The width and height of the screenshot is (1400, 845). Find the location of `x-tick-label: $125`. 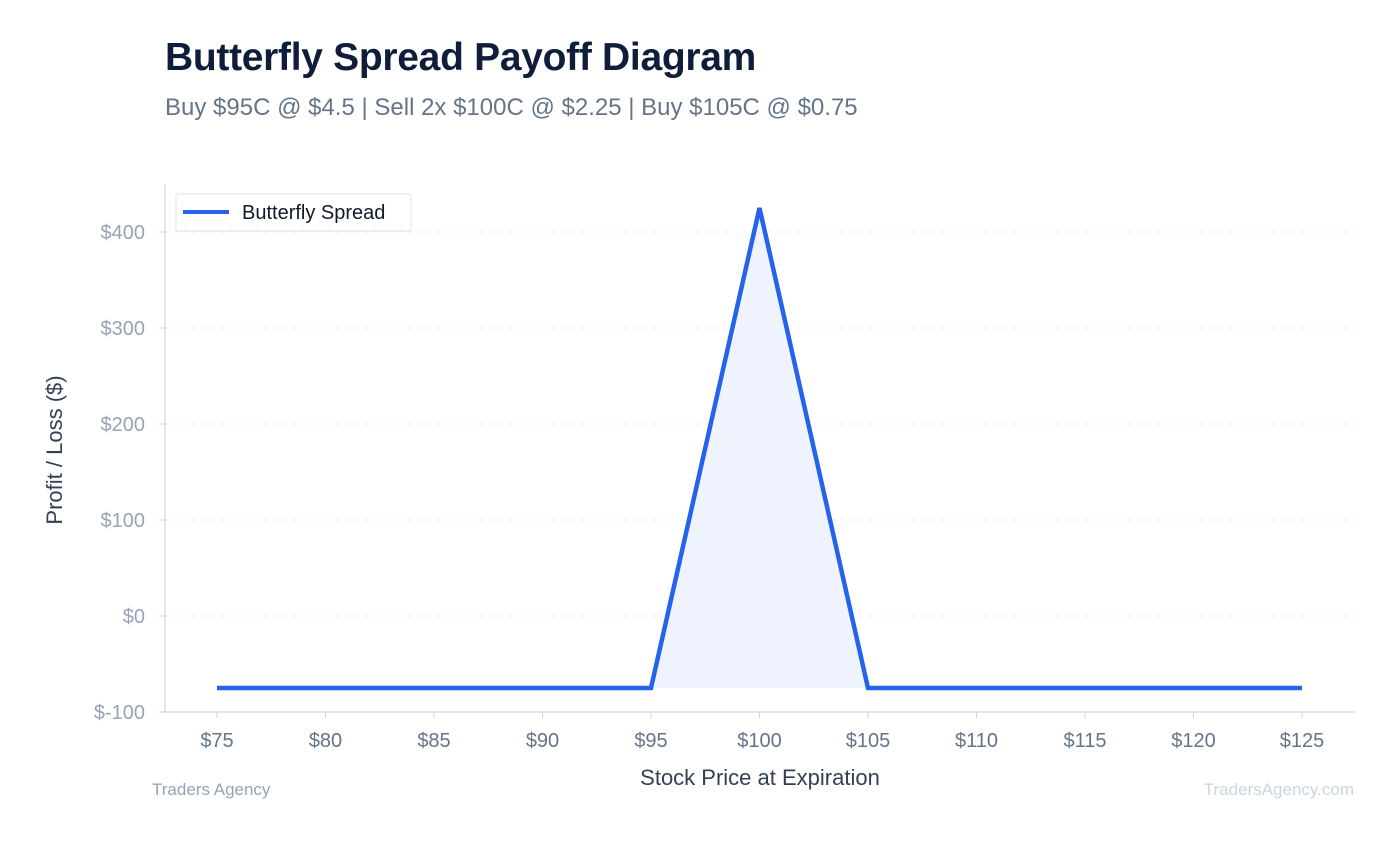

x-tick-label: $125 is located at coordinates (1302, 741).